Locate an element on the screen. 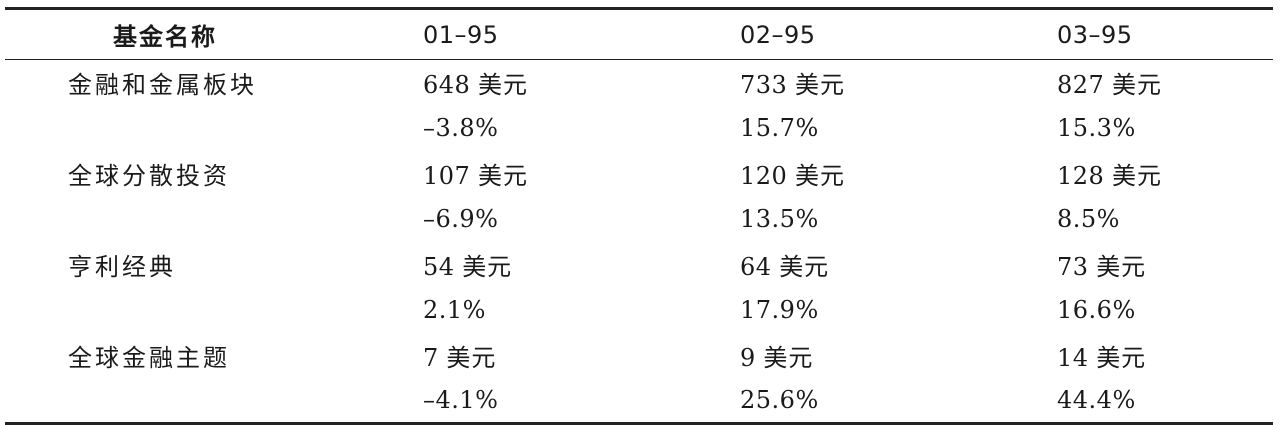 This screenshot has height=425, width=1280. fund-value-cell: 733 美元 is located at coordinates (898, 83).